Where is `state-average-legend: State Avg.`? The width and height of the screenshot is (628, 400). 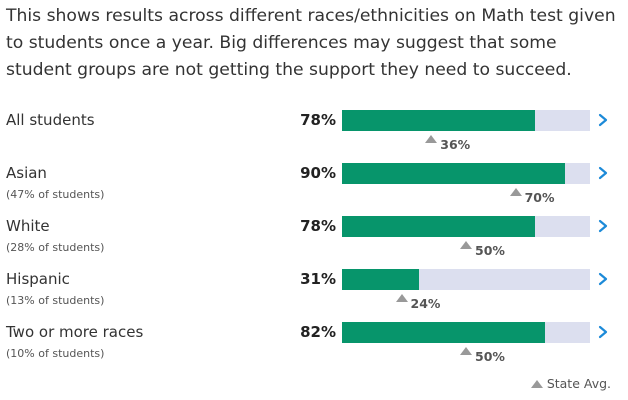 state-average-legend: State Avg. is located at coordinates (570, 384).